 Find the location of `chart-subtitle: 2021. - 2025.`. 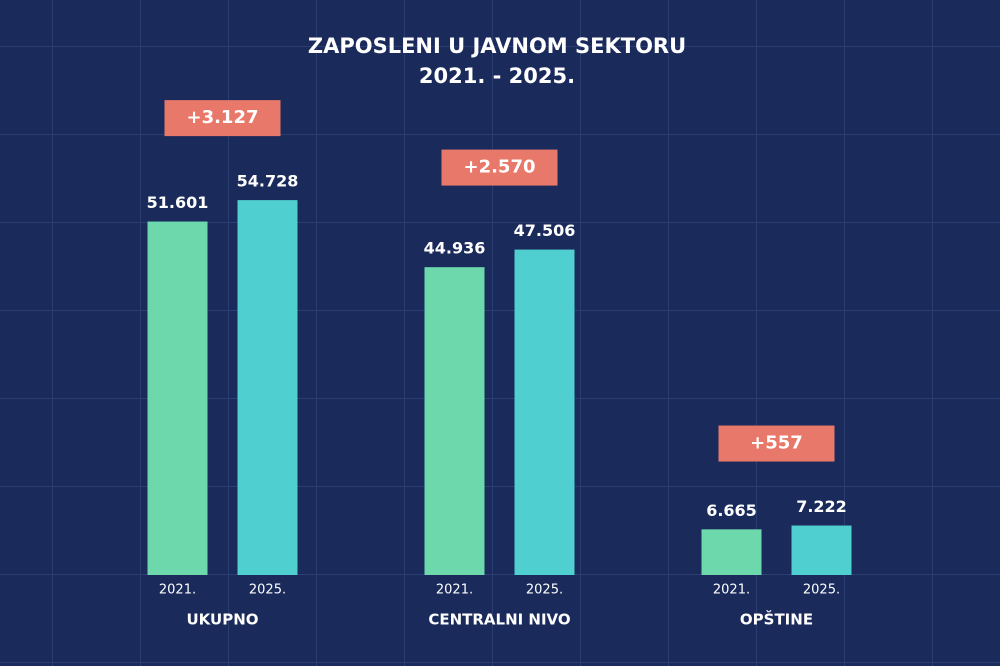

chart-subtitle: 2021. - 2025. is located at coordinates (497, 76).